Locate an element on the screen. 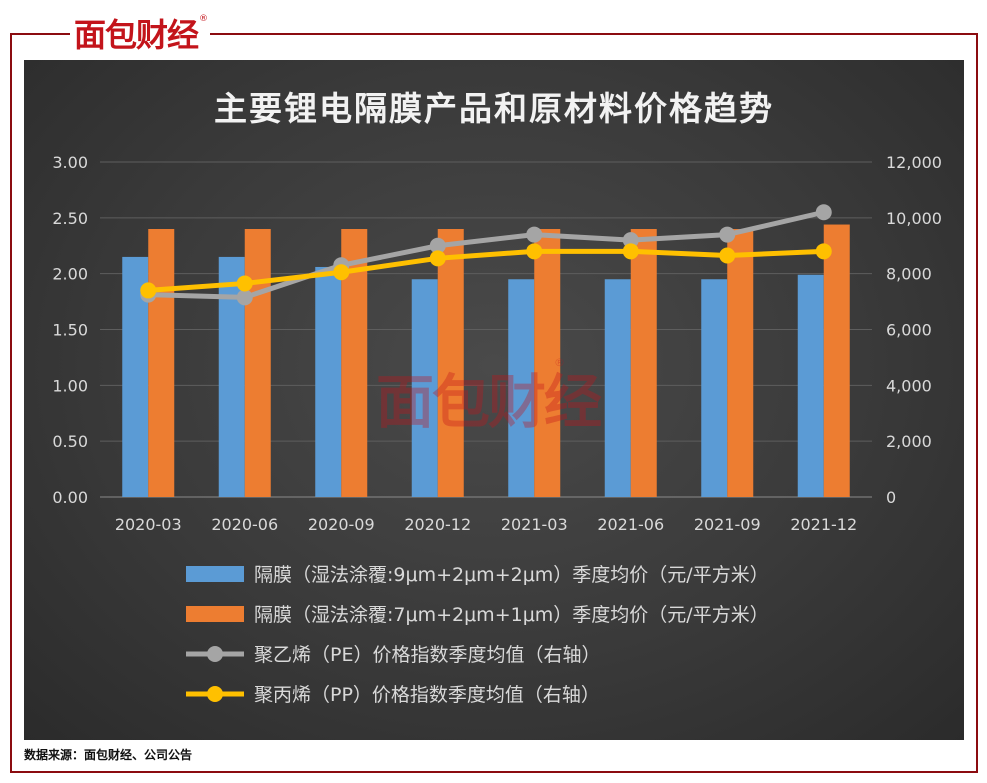 The image size is (987, 783). x-tick-label: 2020-06 is located at coordinates (244, 524).